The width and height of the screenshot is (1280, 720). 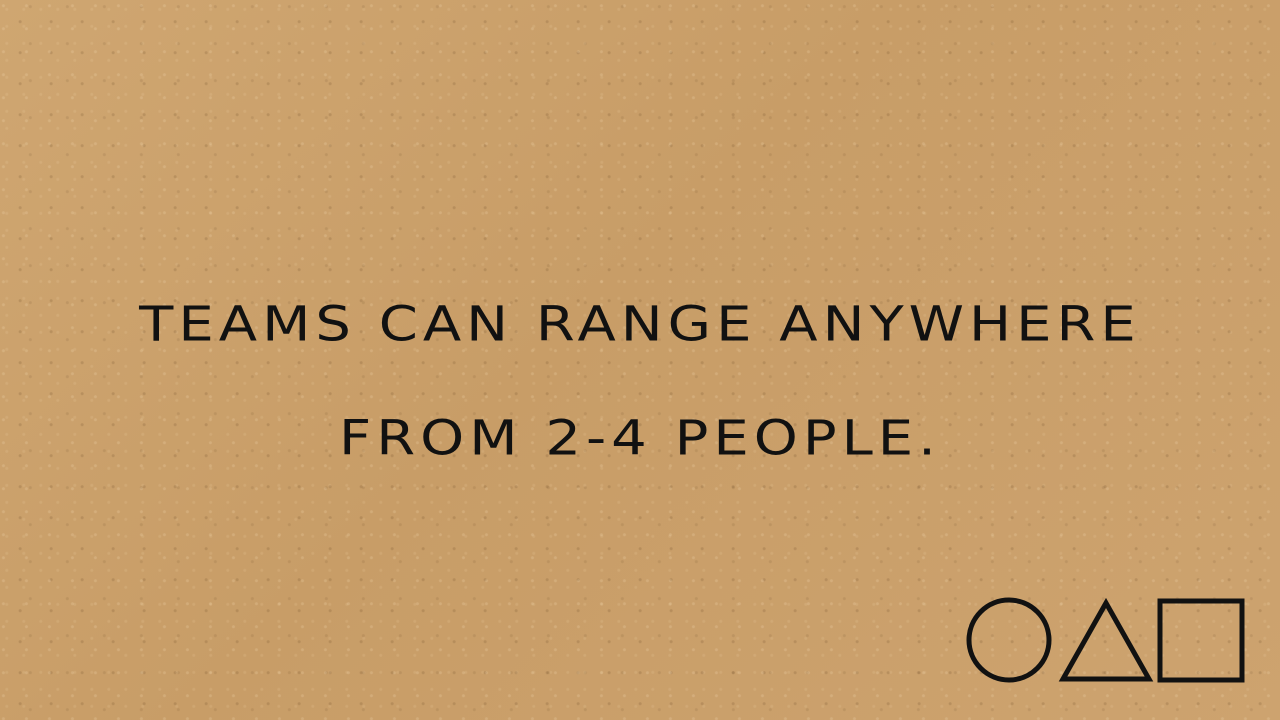 I want to click on triangle-icon, so click(x=1106, y=639).